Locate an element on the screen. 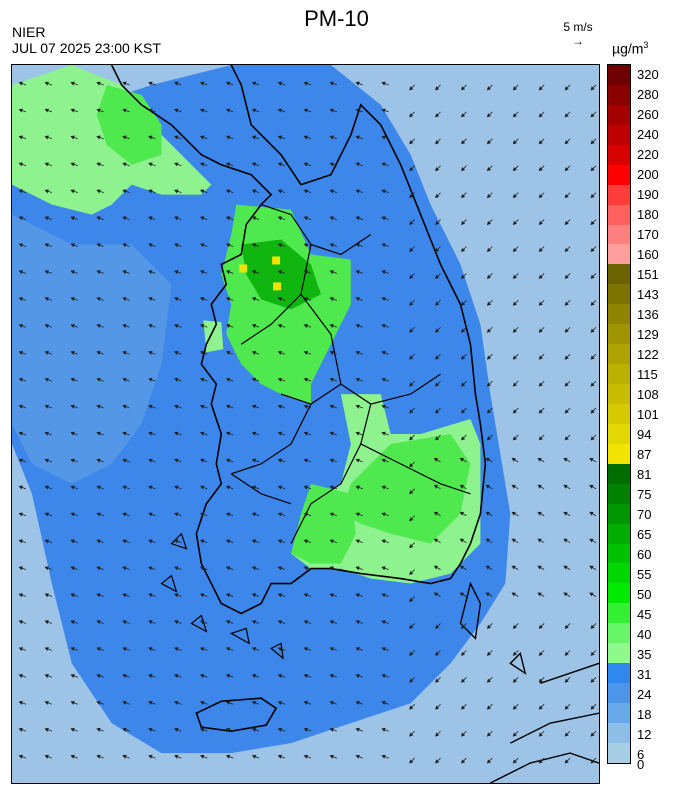  map-title: PM-10 is located at coordinates (336, 18).